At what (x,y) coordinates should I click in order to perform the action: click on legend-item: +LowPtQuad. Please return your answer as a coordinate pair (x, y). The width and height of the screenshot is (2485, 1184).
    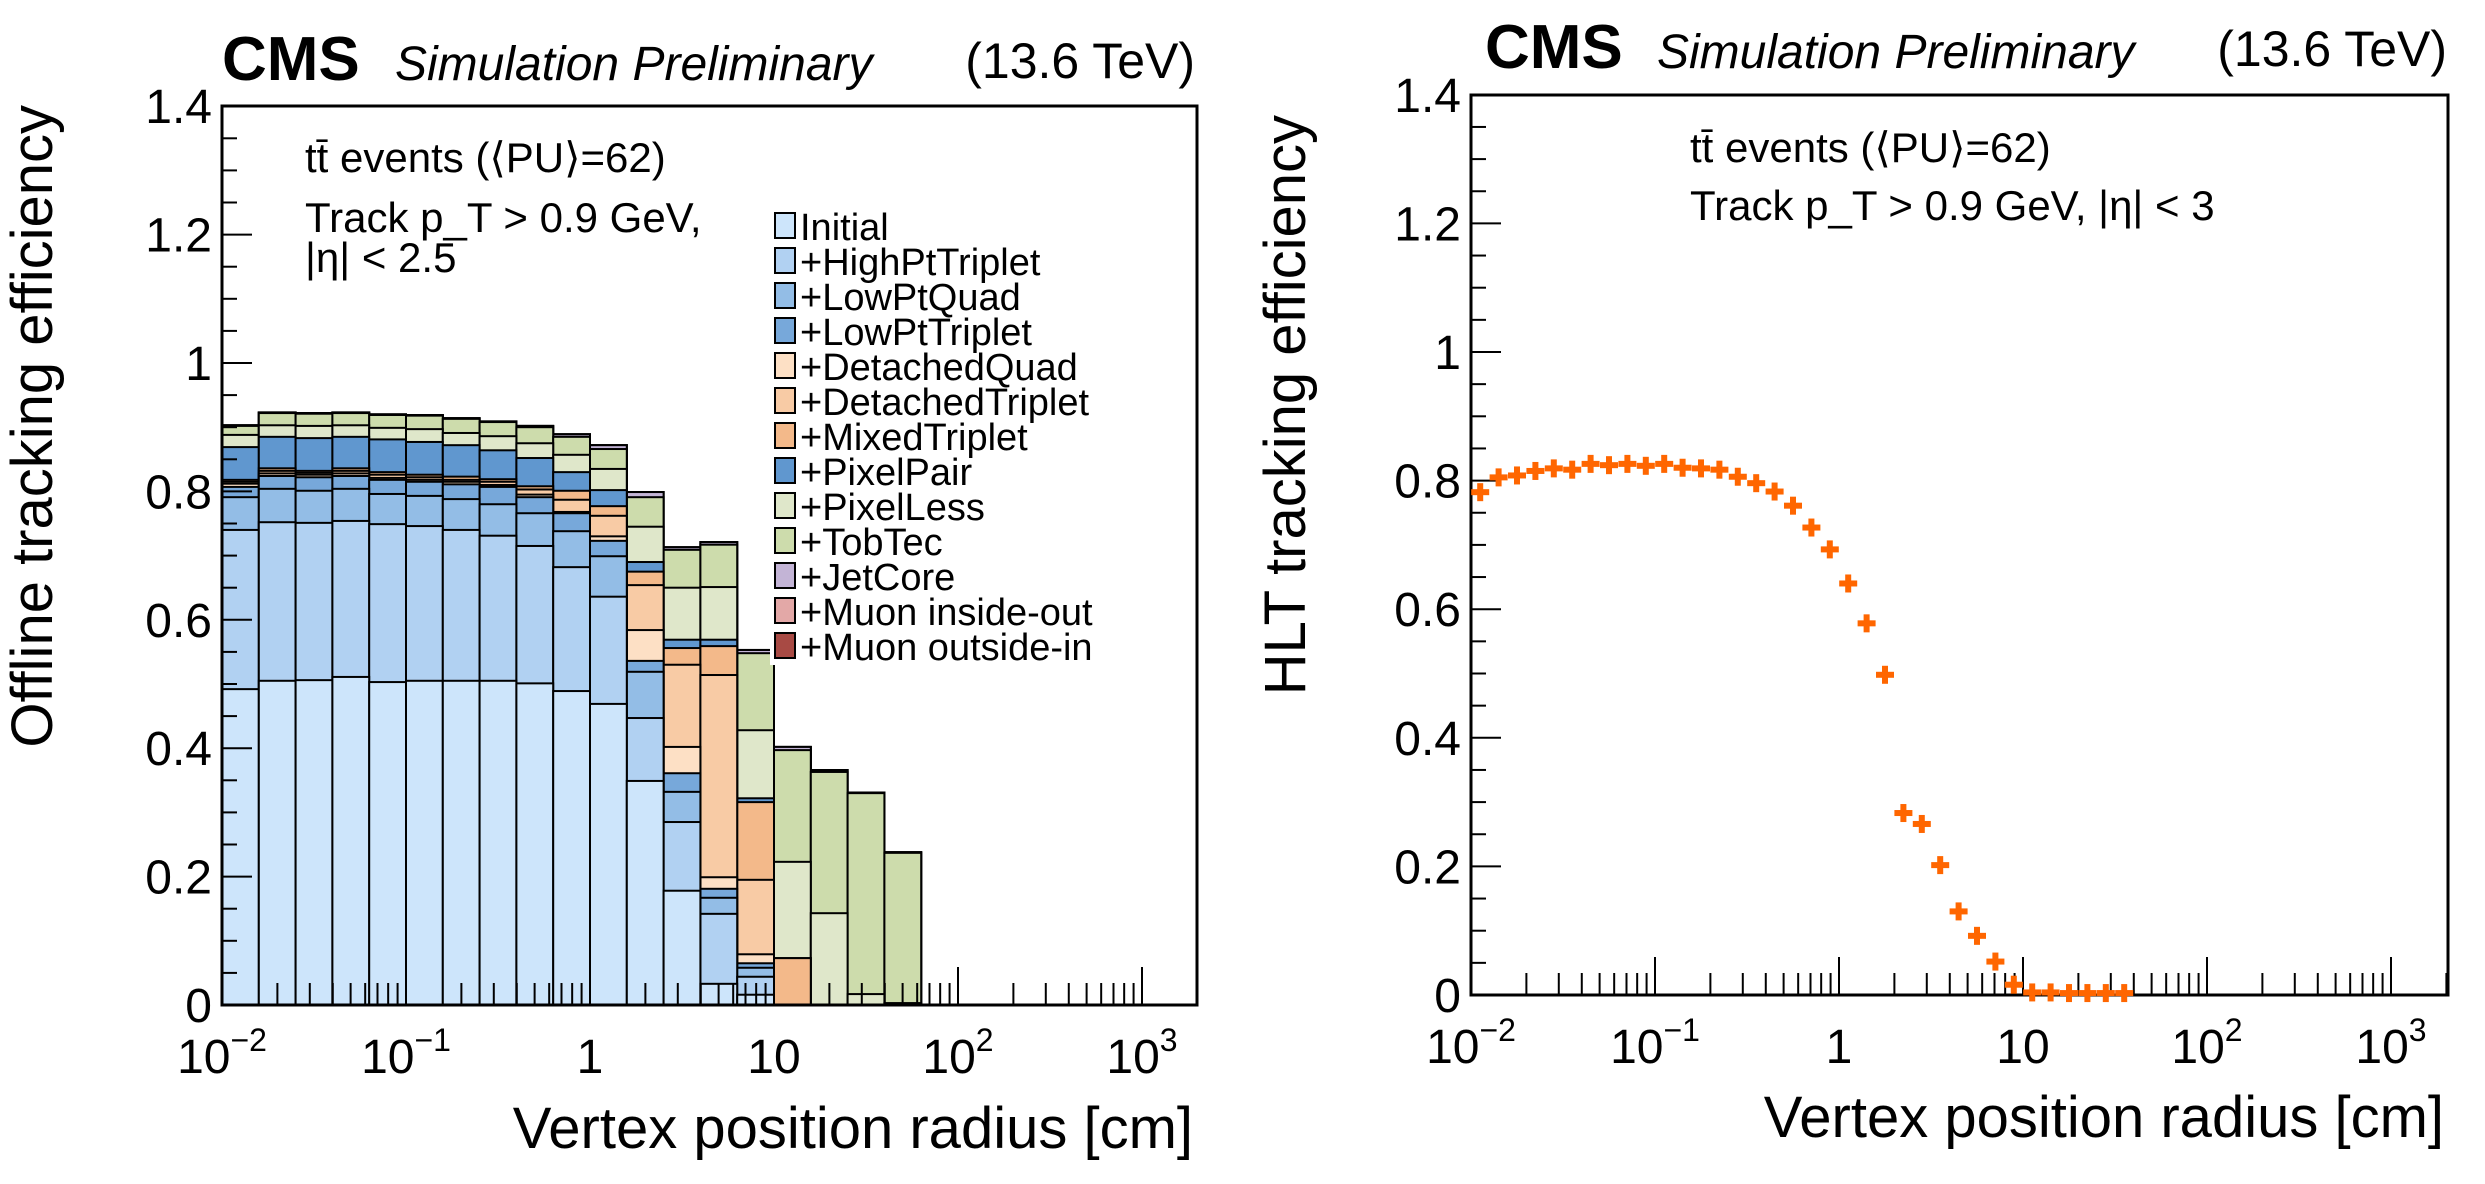
    Looking at the image, I should click on (897, 298).